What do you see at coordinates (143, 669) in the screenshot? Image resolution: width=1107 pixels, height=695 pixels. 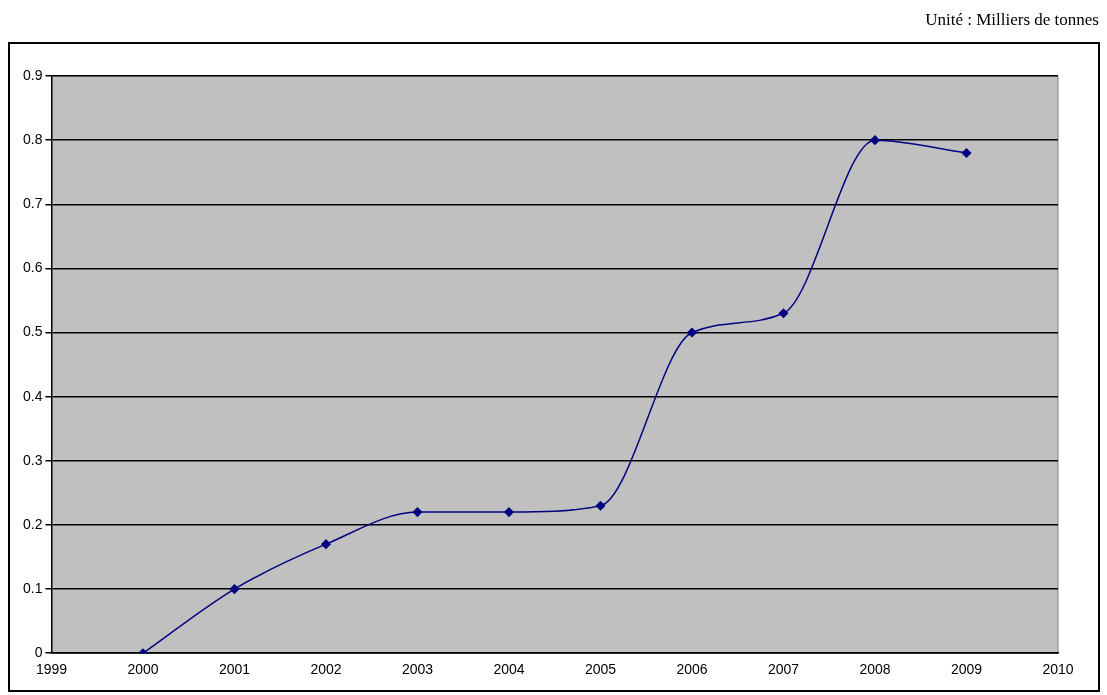 I see `x-tick-label: 2000` at bounding box center [143, 669].